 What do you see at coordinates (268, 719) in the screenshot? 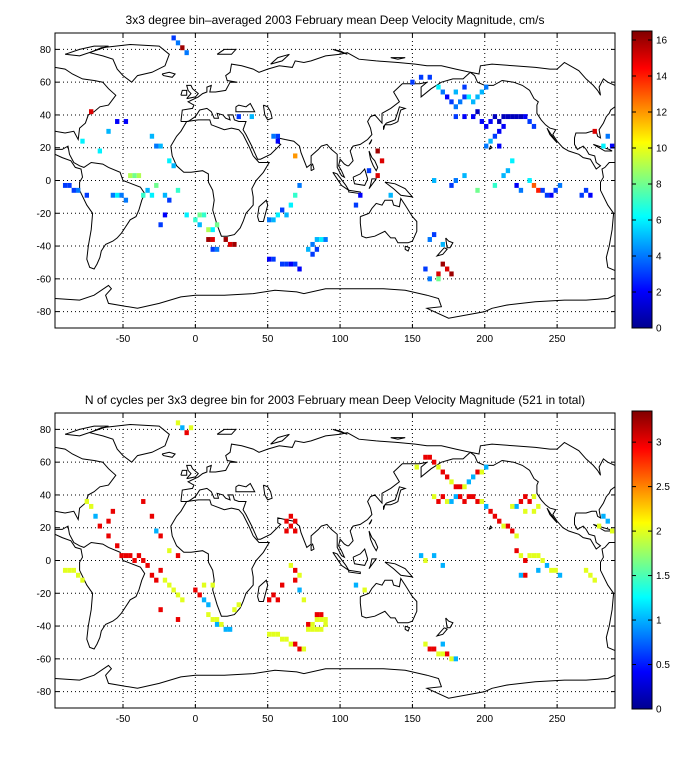
I see `x-tick-label: 50` at bounding box center [268, 719].